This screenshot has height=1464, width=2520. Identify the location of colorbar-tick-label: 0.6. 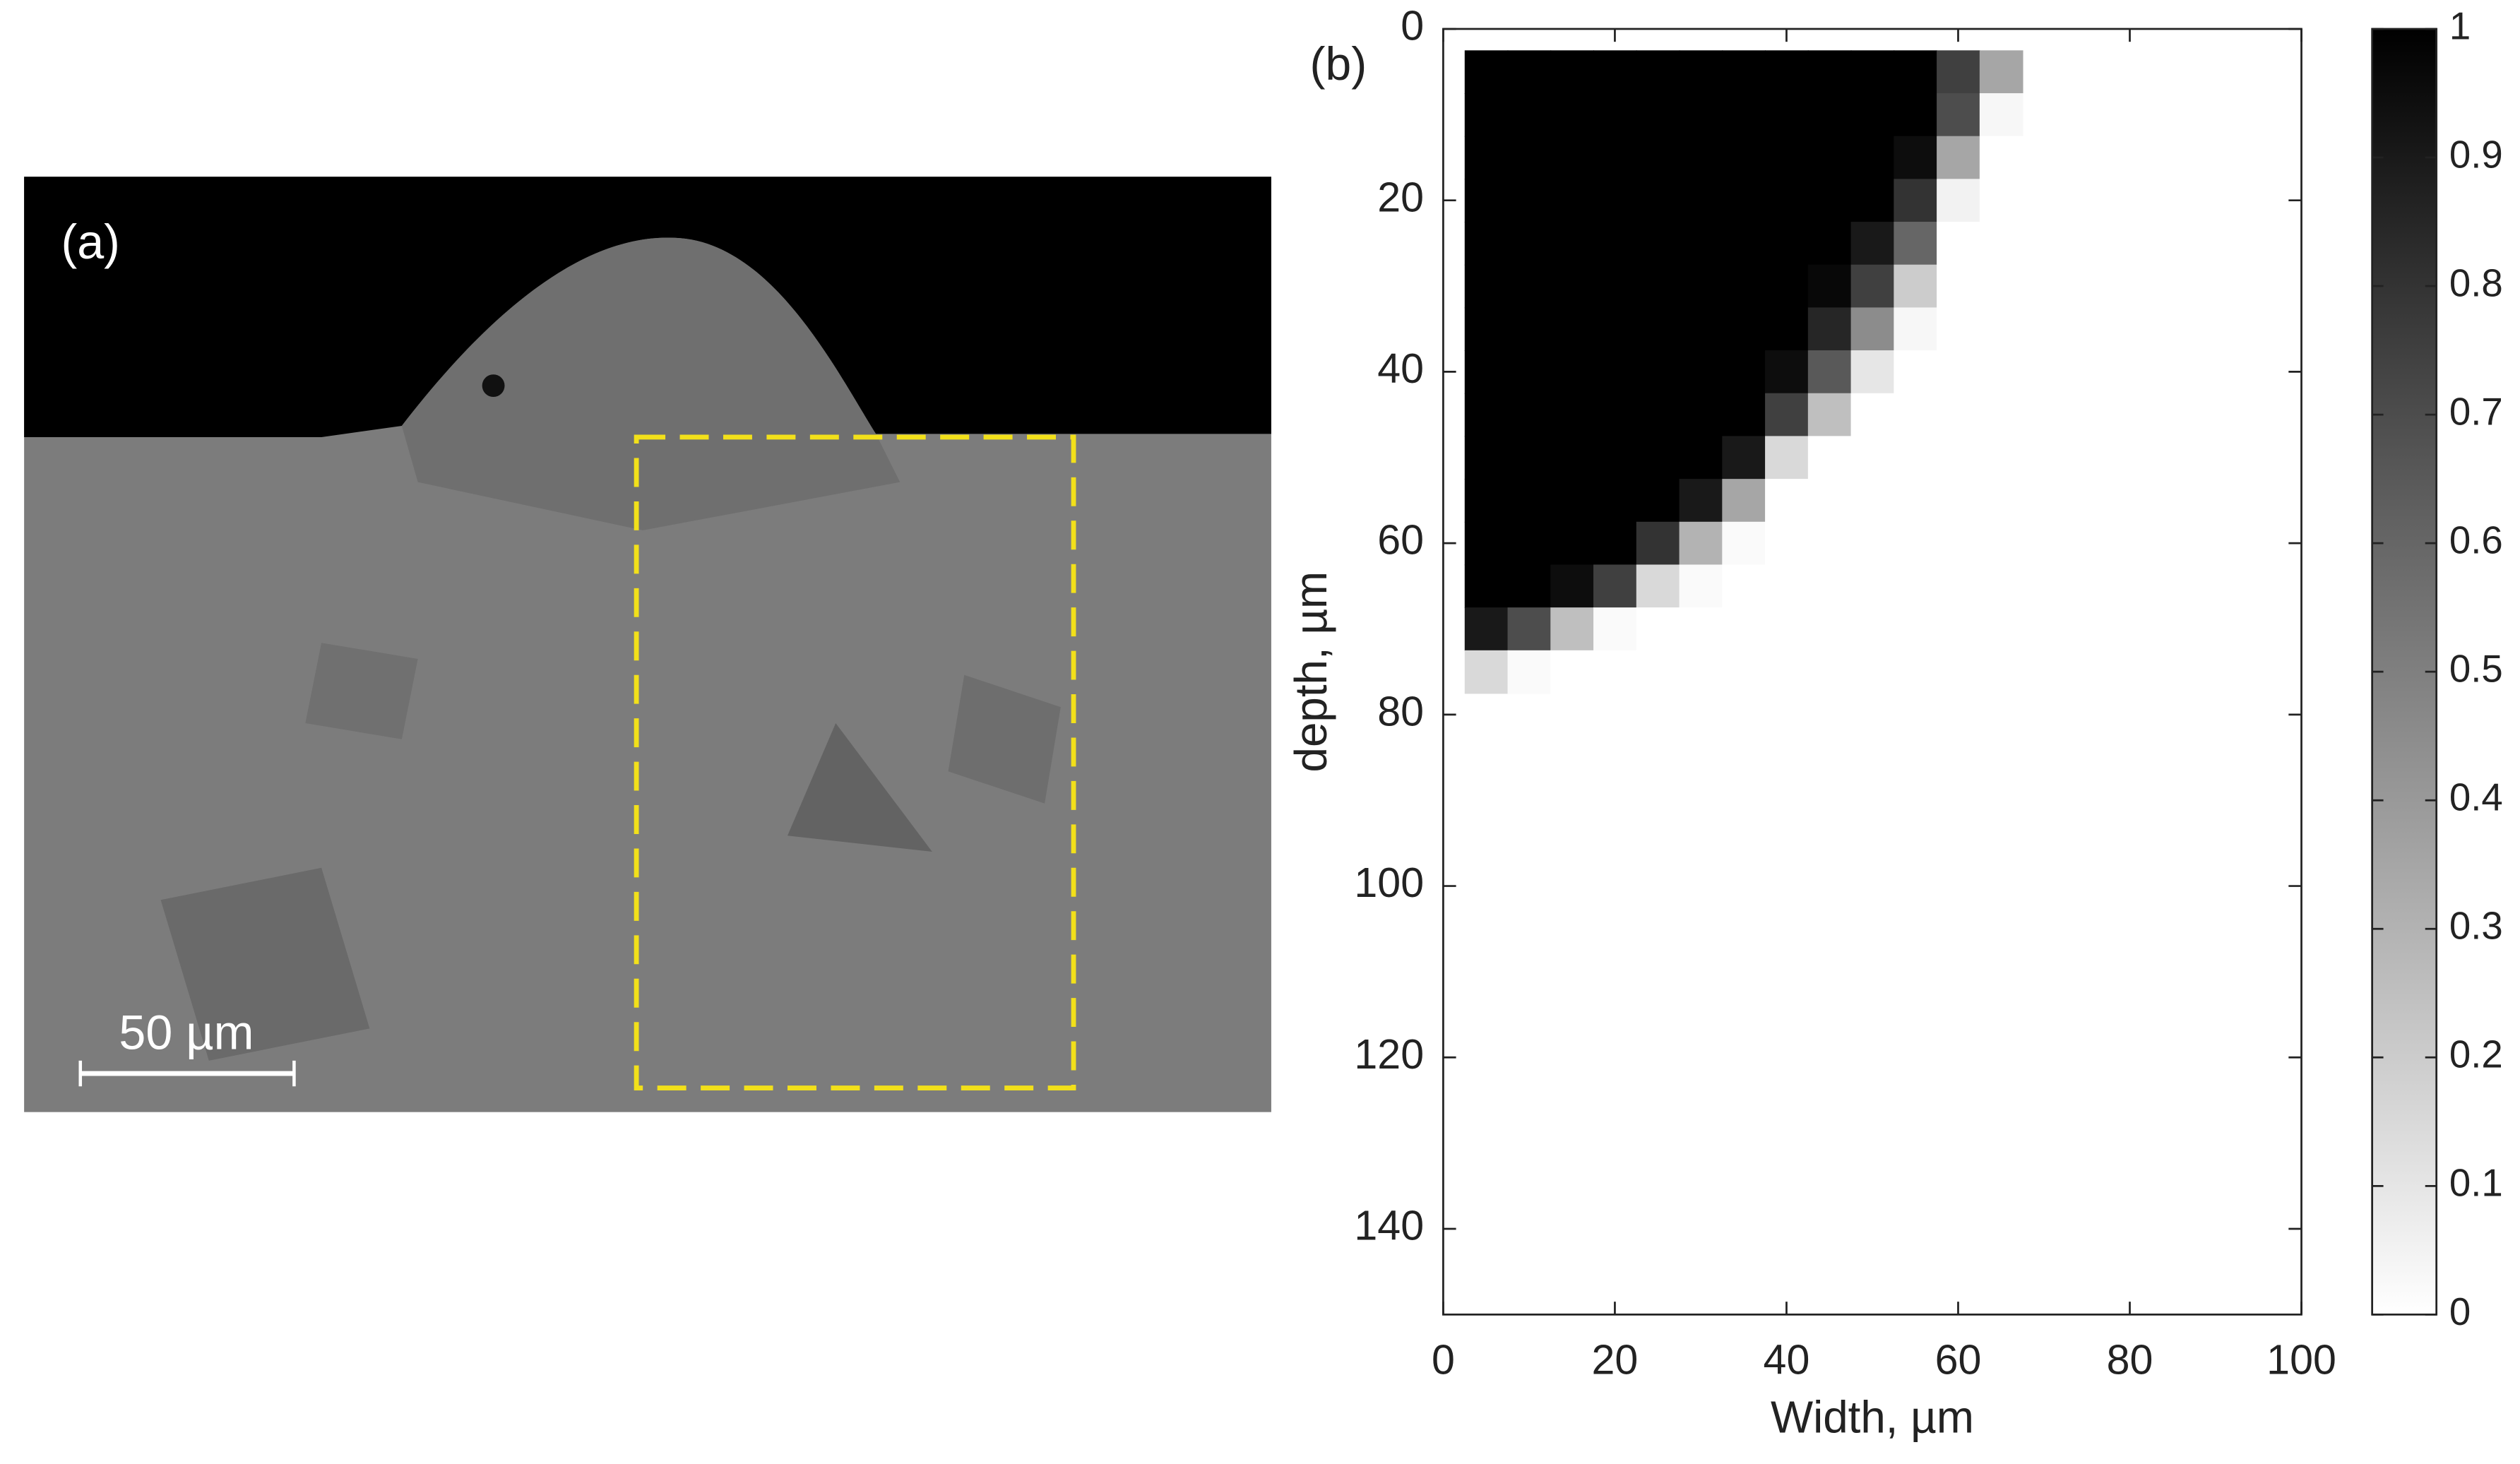
(2476, 540).